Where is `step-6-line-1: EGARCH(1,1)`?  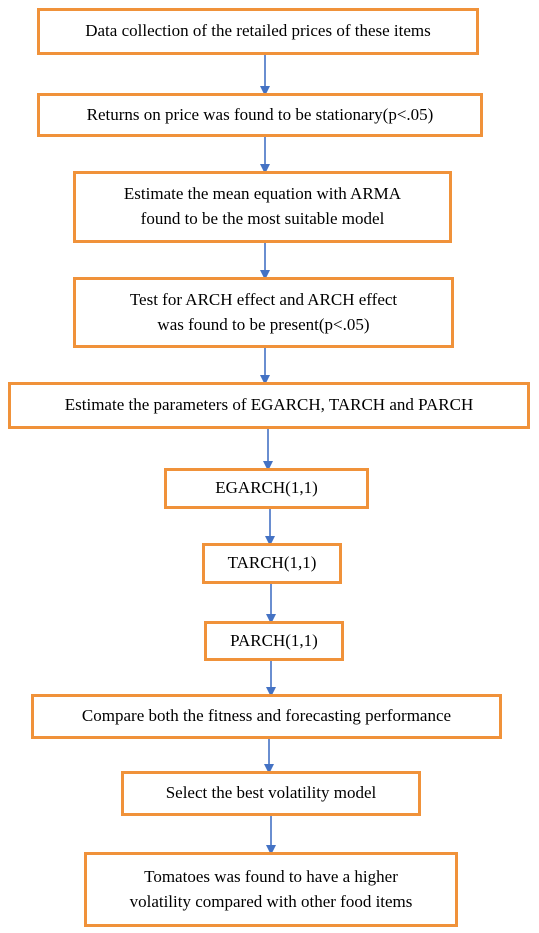
step-6-line-1: EGARCH(1,1) is located at coordinates (266, 488).